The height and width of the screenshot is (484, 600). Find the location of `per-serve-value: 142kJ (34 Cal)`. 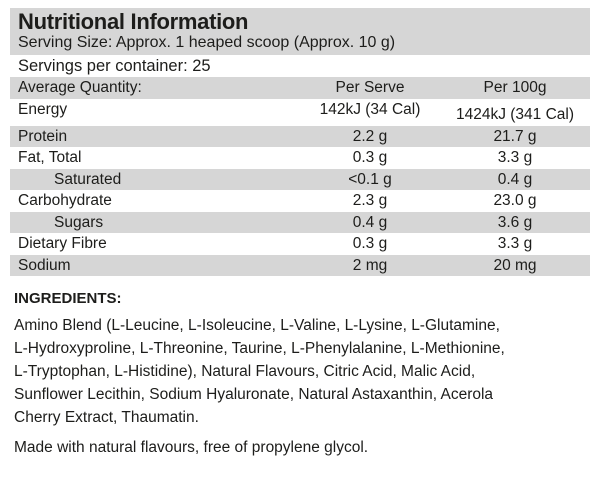

per-serve-value: 142kJ (34 Cal) is located at coordinates (370, 109).